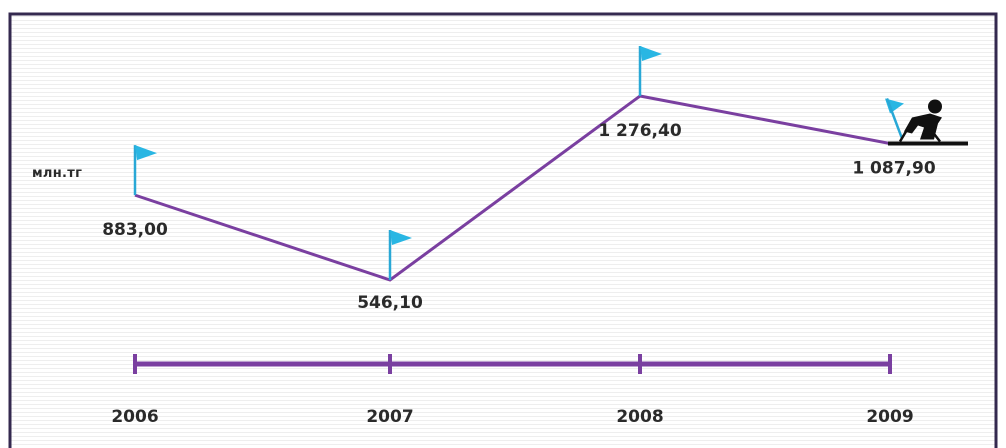  What do you see at coordinates (134, 417) in the screenshot?
I see `tick-label: 2006` at bounding box center [134, 417].